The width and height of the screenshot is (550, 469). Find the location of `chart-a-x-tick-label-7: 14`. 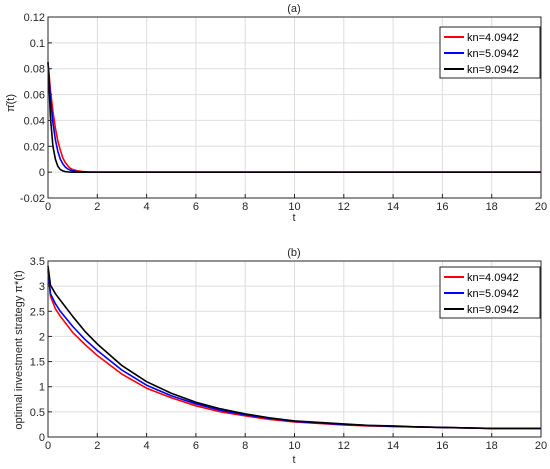

chart-a-x-tick-label-7: 14 is located at coordinates (393, 207).